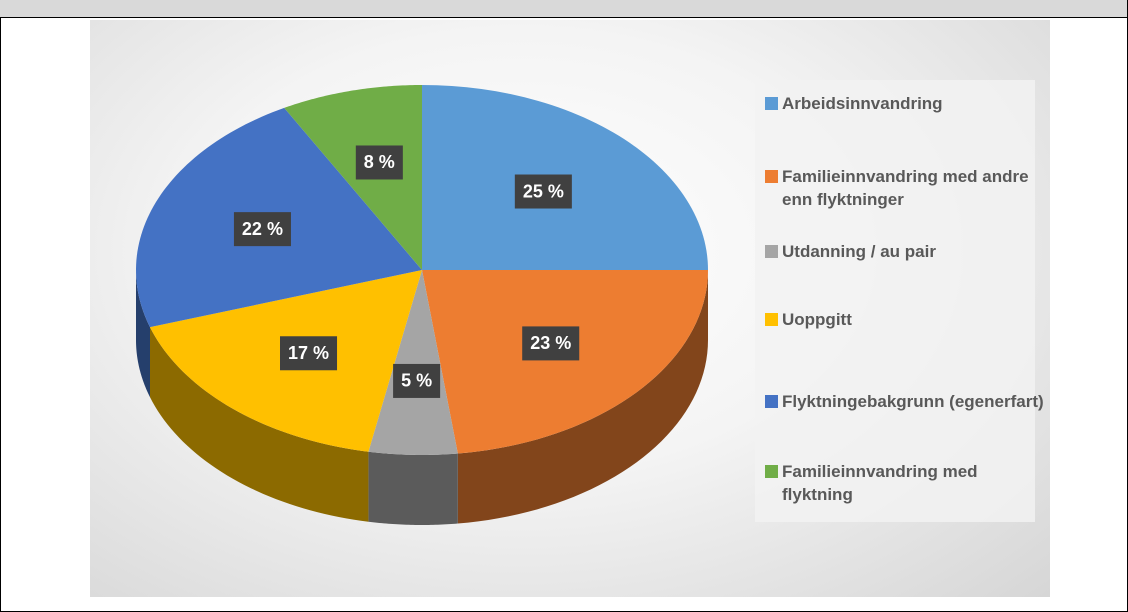  What do you see at coordinates (563, 9) in the screenshot?
I see `table-header` at bounding box center [563, 9].